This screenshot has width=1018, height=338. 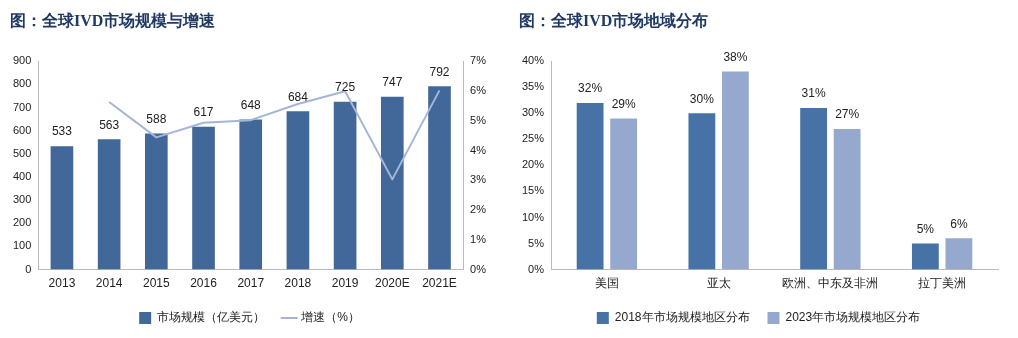 What do you see at coordinates (204, 283) in the screenshot?
I see `x-tick-label: 2016` at bounding box center [204, 283].